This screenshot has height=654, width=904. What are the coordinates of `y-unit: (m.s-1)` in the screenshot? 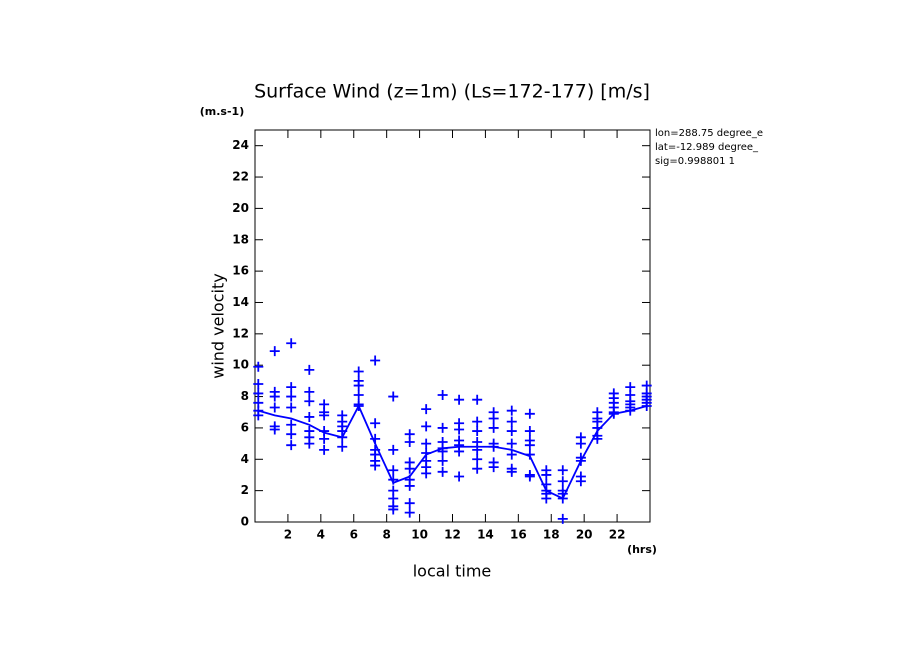 It's located at (222, 111).